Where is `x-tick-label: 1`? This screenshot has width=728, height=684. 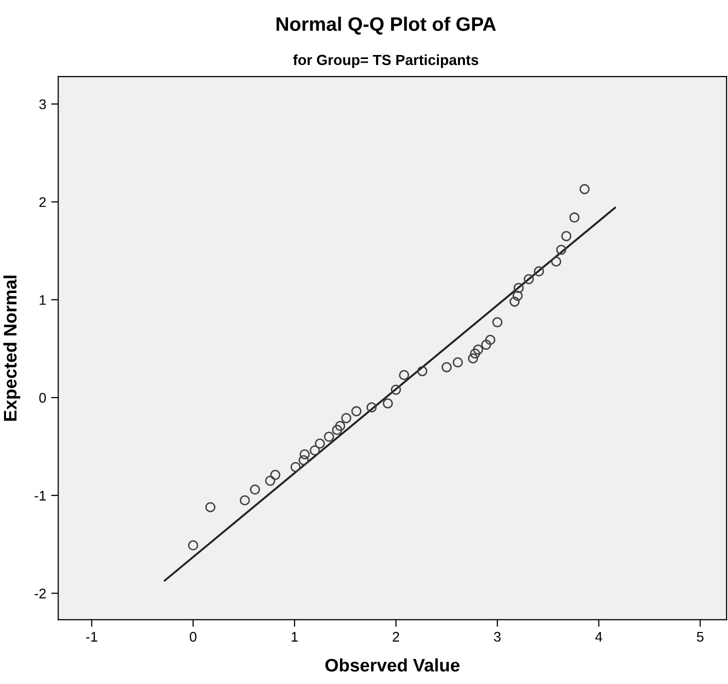
x-tick-label: 1 is located at coordinates (295, 637).